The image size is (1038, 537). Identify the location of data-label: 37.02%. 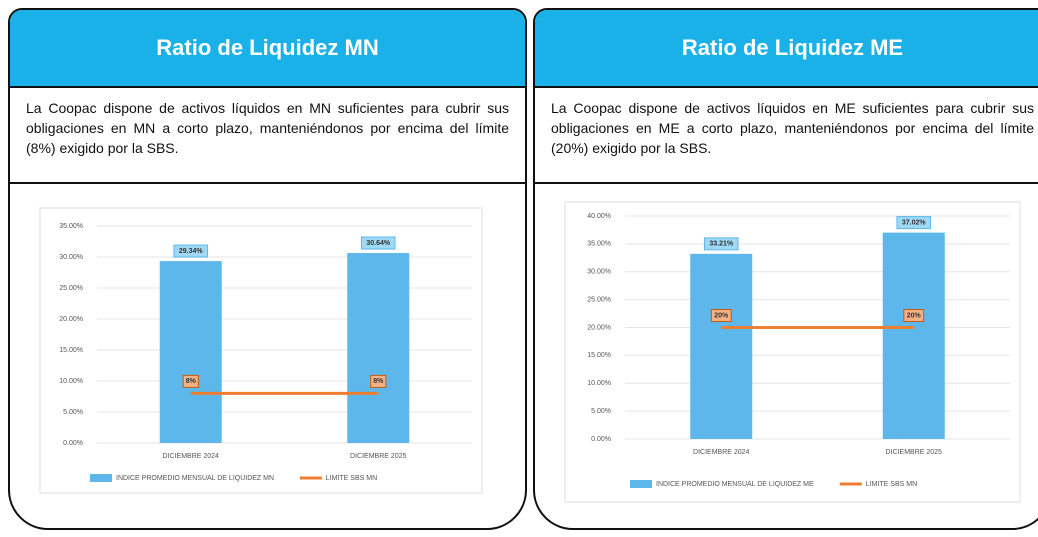
(914, 222).